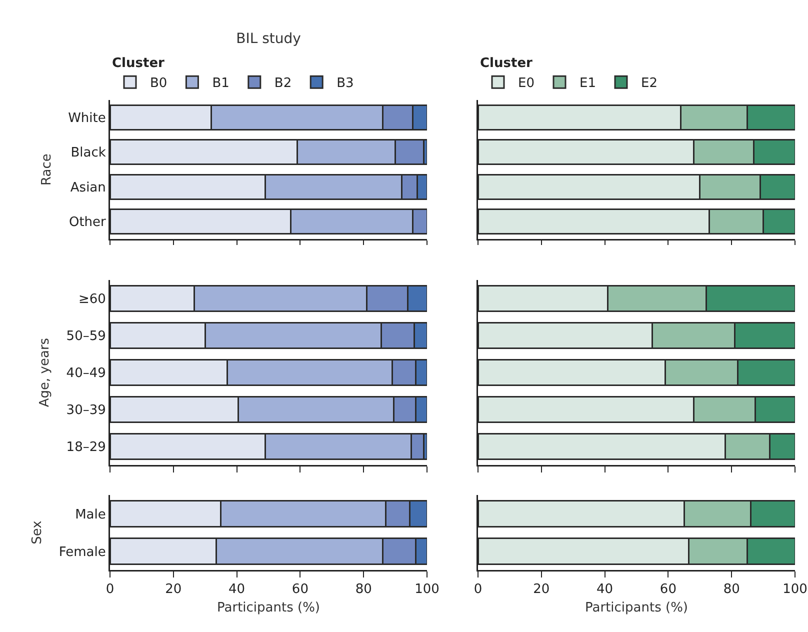  I want to click on y-tick-label: ≥60, so click(92, 300).